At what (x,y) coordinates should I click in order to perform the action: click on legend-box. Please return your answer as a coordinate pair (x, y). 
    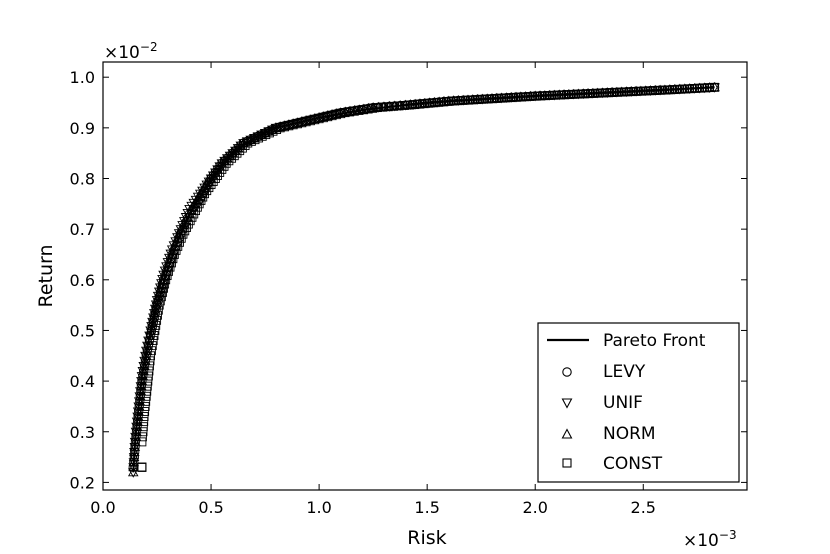
    Looking at the image, I should click on (638, 402).